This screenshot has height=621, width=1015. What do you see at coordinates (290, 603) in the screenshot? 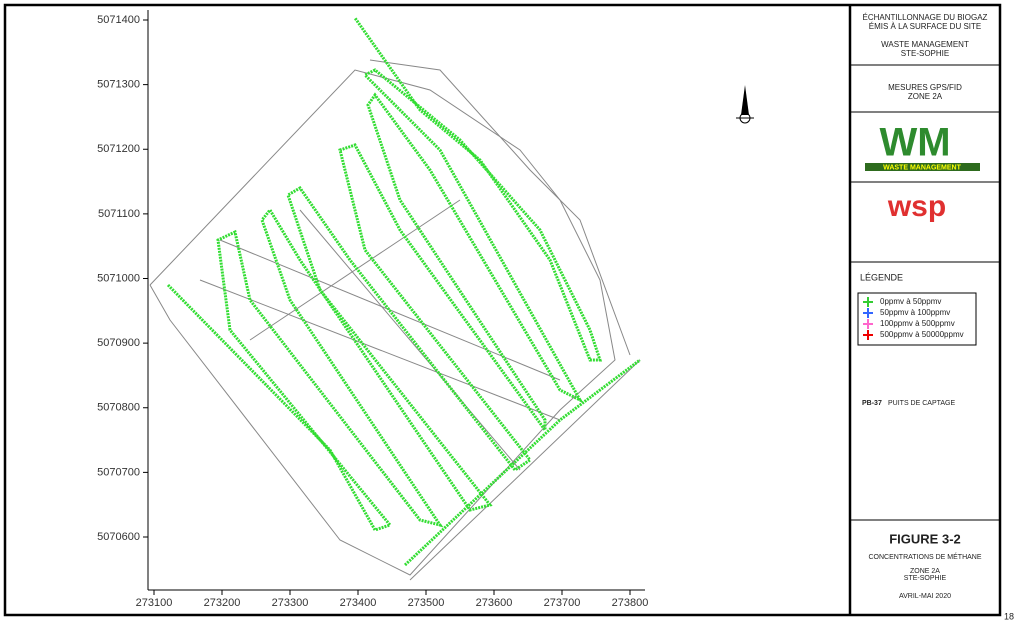
I see `x-tick-label: 273300` at bounding box center [290, 603].